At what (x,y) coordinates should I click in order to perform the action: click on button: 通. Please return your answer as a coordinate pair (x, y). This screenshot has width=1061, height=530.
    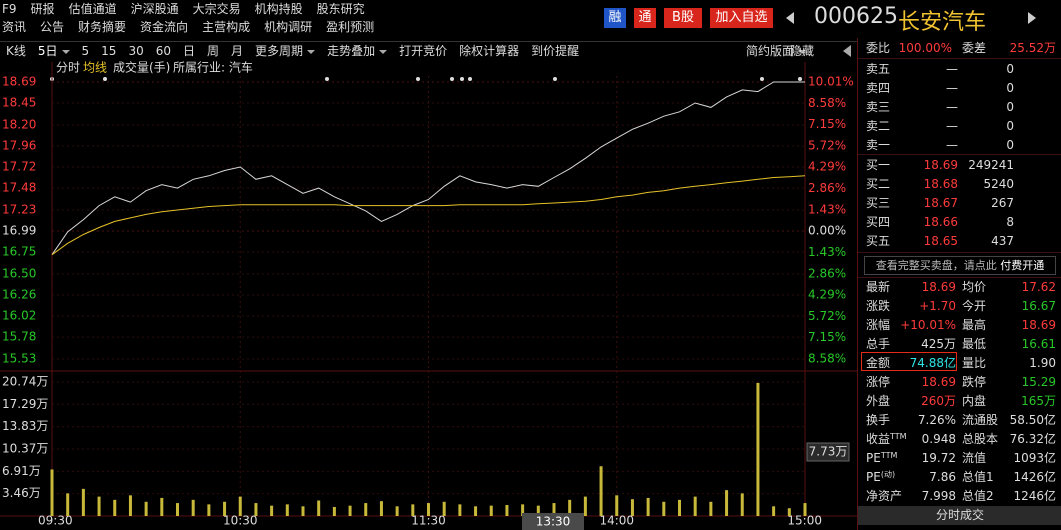
    Looking at the image, I should click on (645, 18).